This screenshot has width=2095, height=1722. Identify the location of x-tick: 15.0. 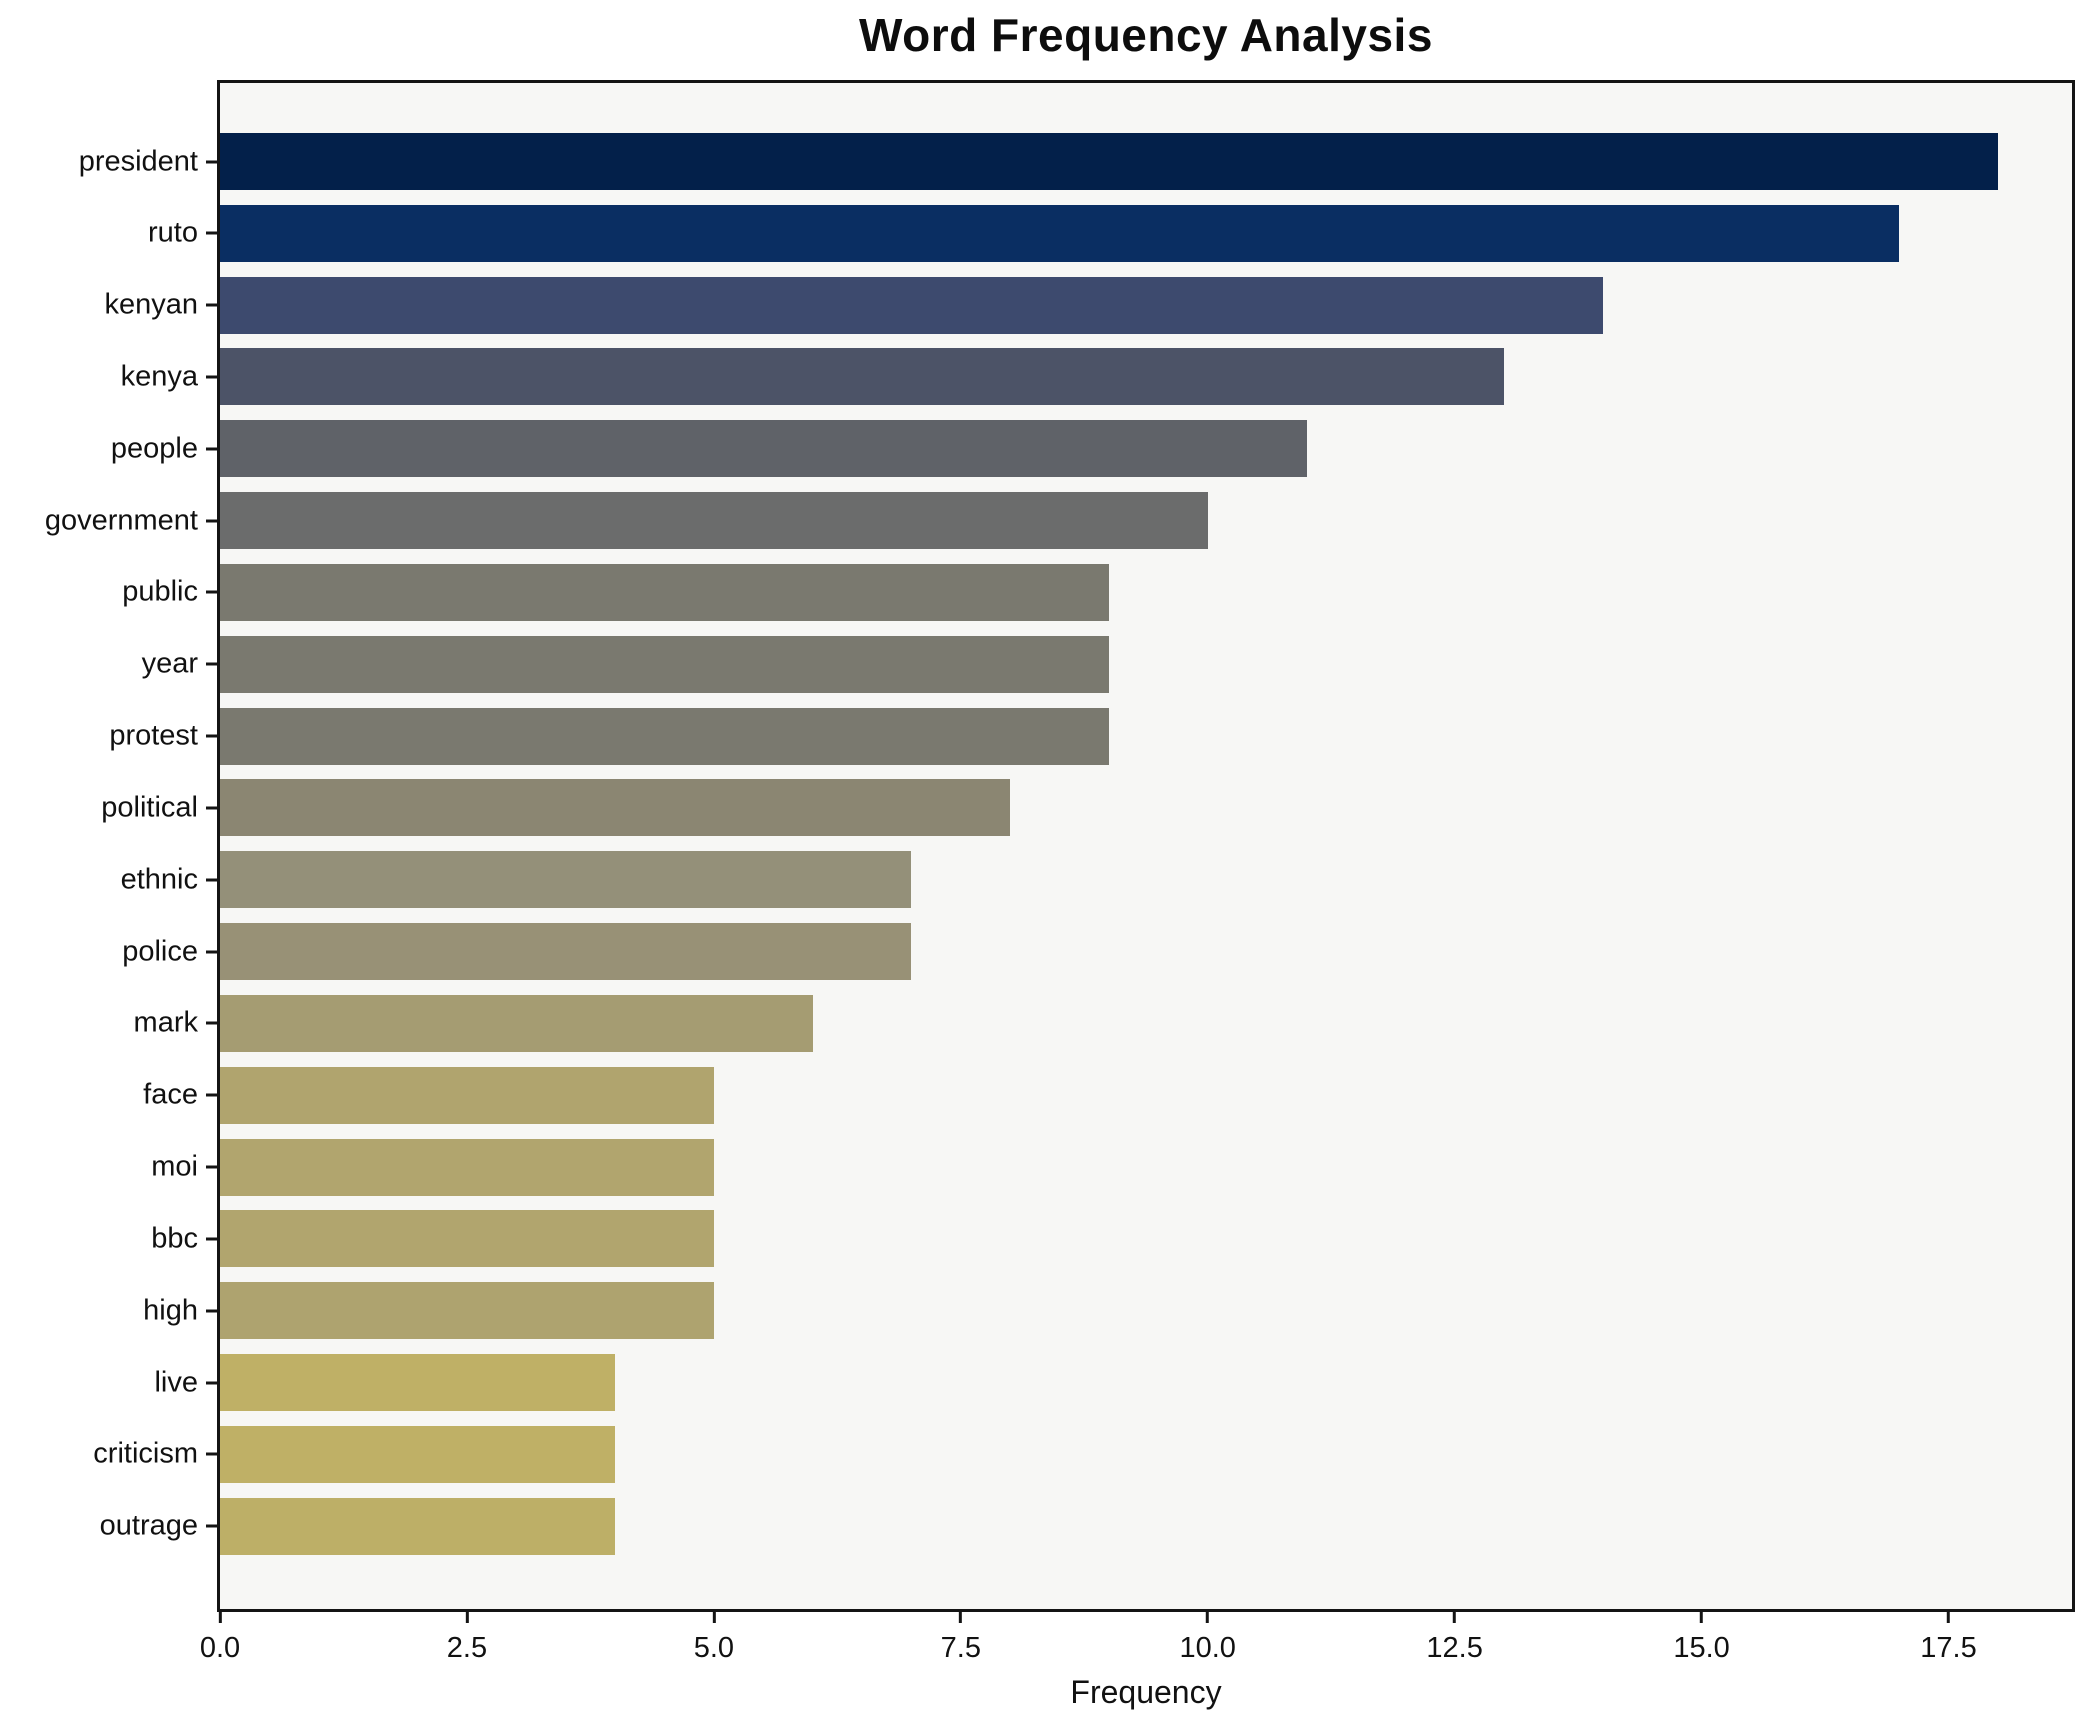
(1701, 1638).